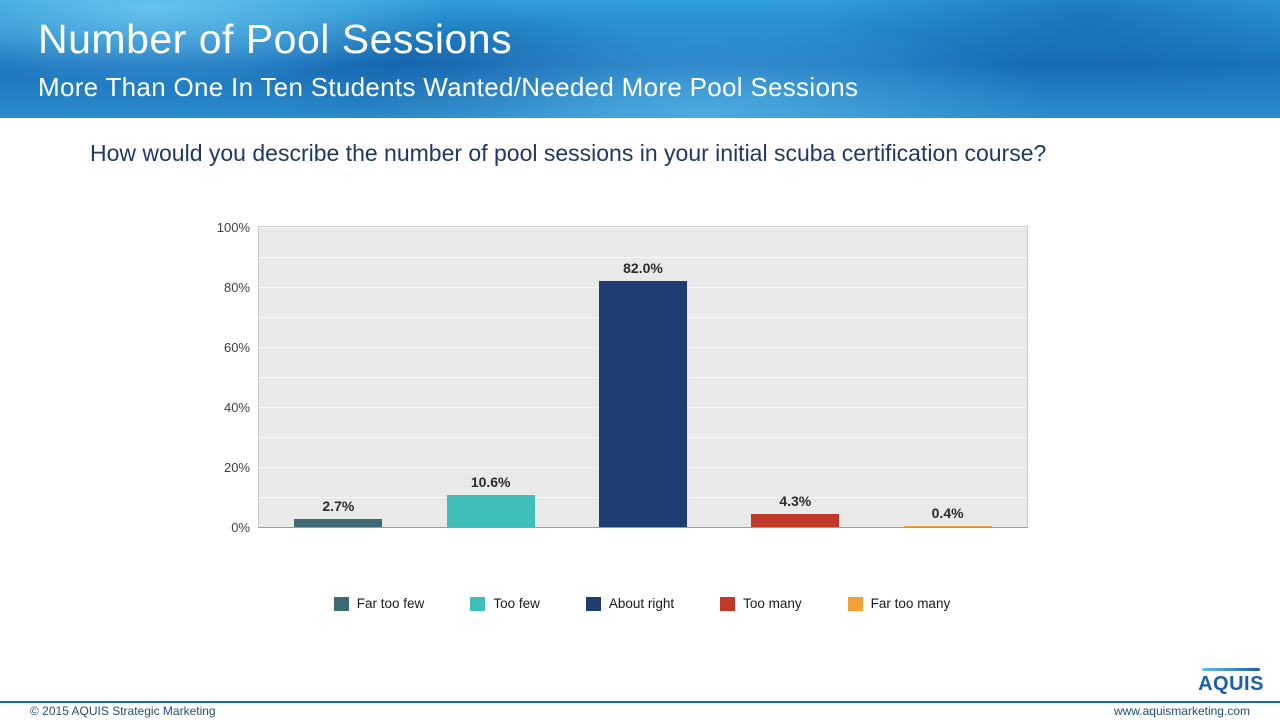 This screenshot has width=1280, height=720. I want to click on legend-label: Far too few, so click(390, 603).